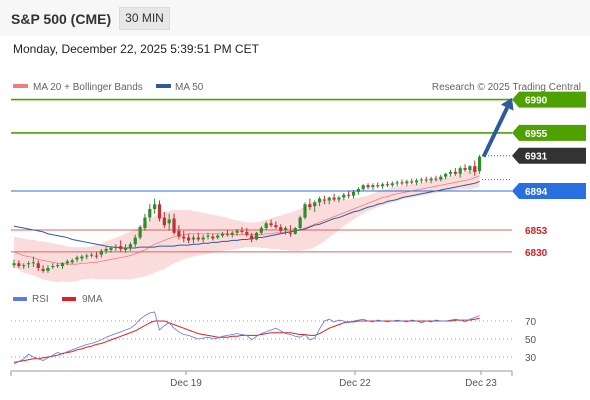 The height and width of the screenshot is (400, 590). I want to click on timeframe-button: 30 MIN, so click(144, 18).